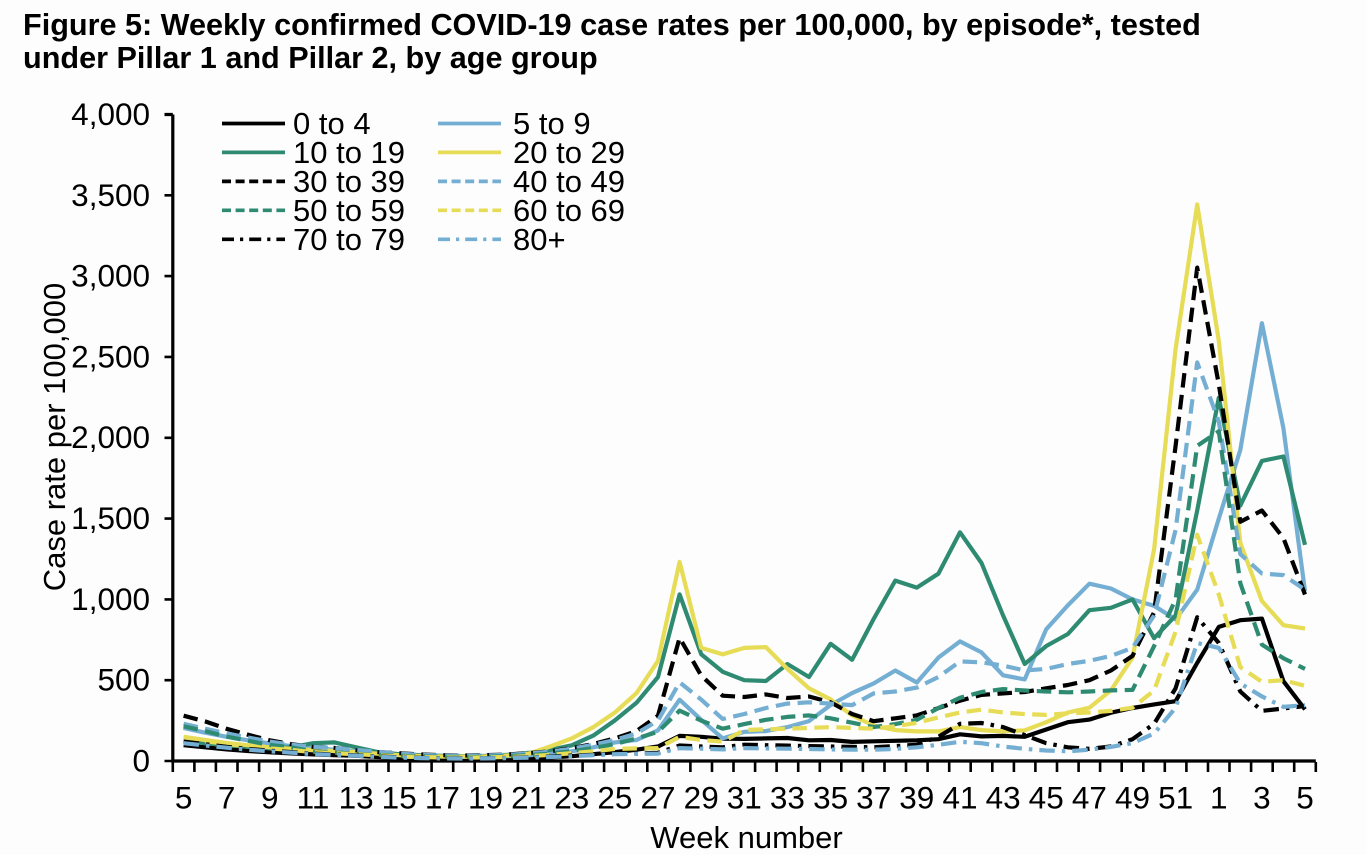 Image resolution: width=1367 pixels, height=855 pixels. Describe the element at coordinates (1089, 798) in the screenshot. I see `svg-text: 47` at that location.